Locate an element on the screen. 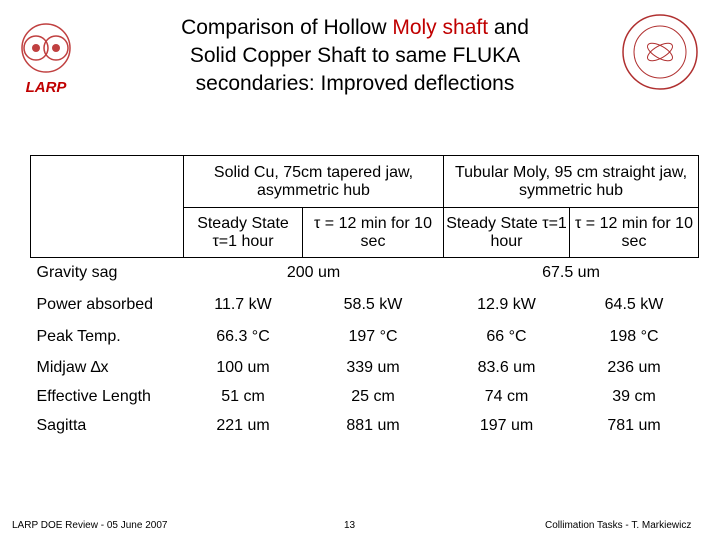  cell: 12.9 kW is located at coordinates (506, 304).